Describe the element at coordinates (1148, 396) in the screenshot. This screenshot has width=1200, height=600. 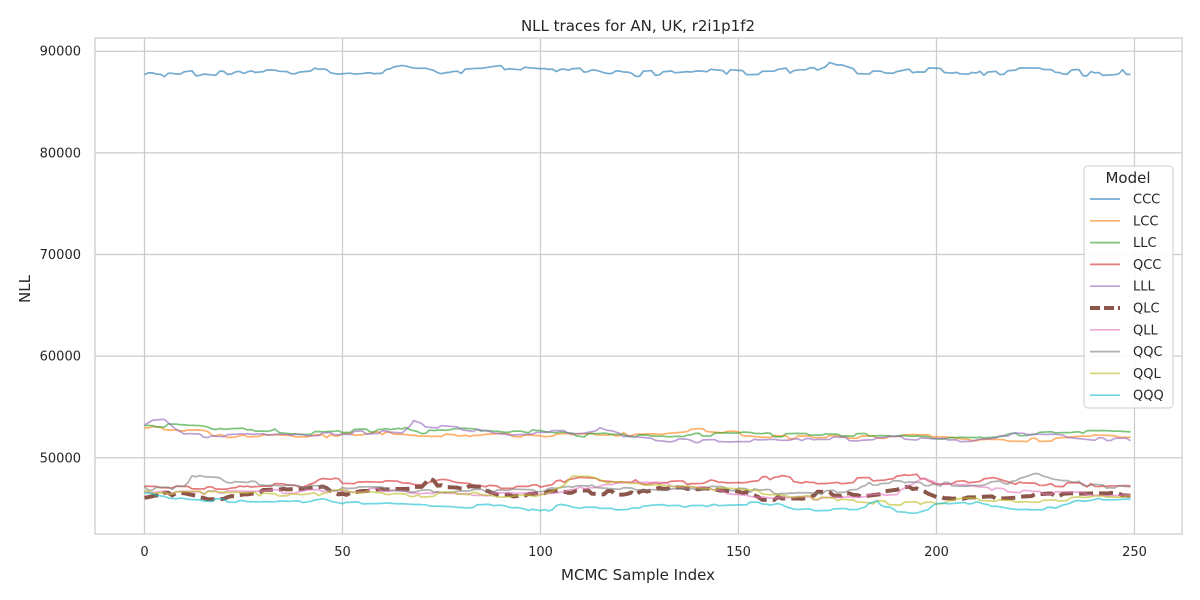
I see `legend-label-qqq: QQQ` at that location.